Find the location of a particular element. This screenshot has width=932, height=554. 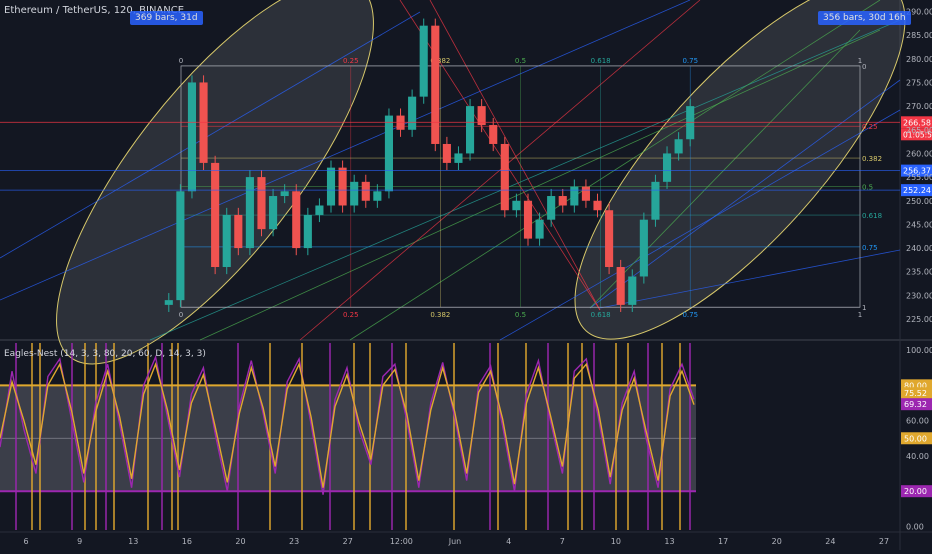

time-label-4: 20 is located at coordinates (240, 541).